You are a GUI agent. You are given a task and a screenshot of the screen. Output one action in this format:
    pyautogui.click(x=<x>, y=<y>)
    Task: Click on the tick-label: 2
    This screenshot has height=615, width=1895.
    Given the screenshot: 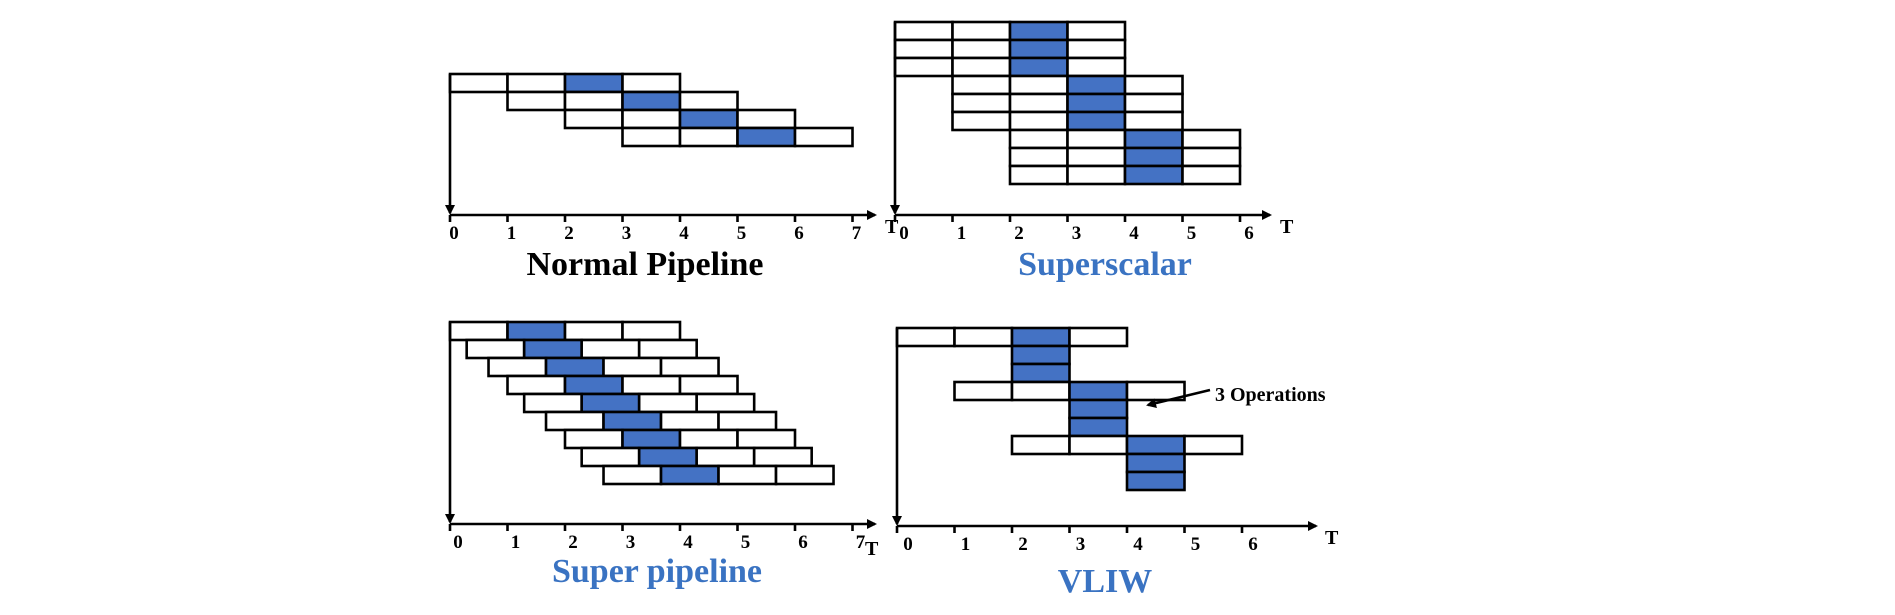 What is the action you would take?
    pyautogui.click(x=569, y=233)
    